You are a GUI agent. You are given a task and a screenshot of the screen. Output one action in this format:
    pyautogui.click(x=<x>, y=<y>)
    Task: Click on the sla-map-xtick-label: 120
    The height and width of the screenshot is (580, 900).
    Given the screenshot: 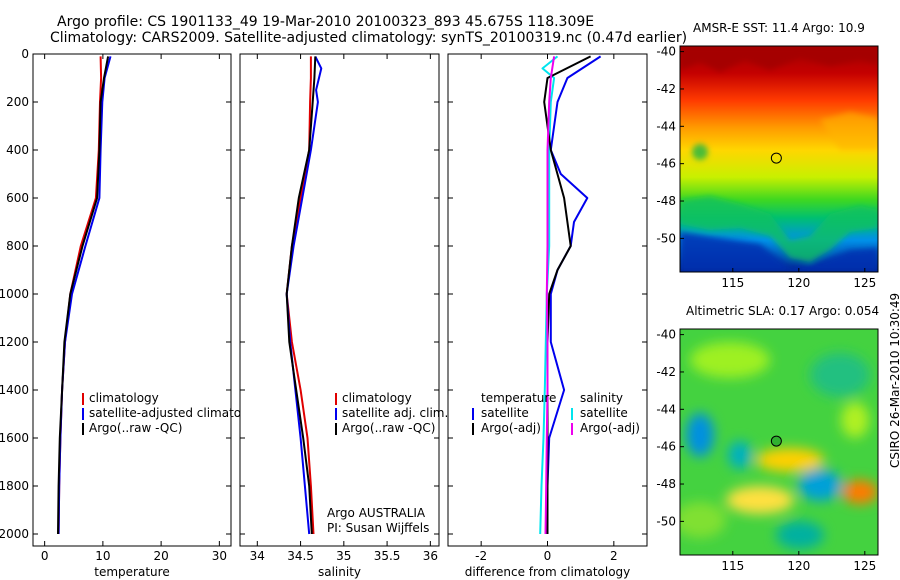 What is the action you would take?
    pyautogui.click(x=798, y=566)
    